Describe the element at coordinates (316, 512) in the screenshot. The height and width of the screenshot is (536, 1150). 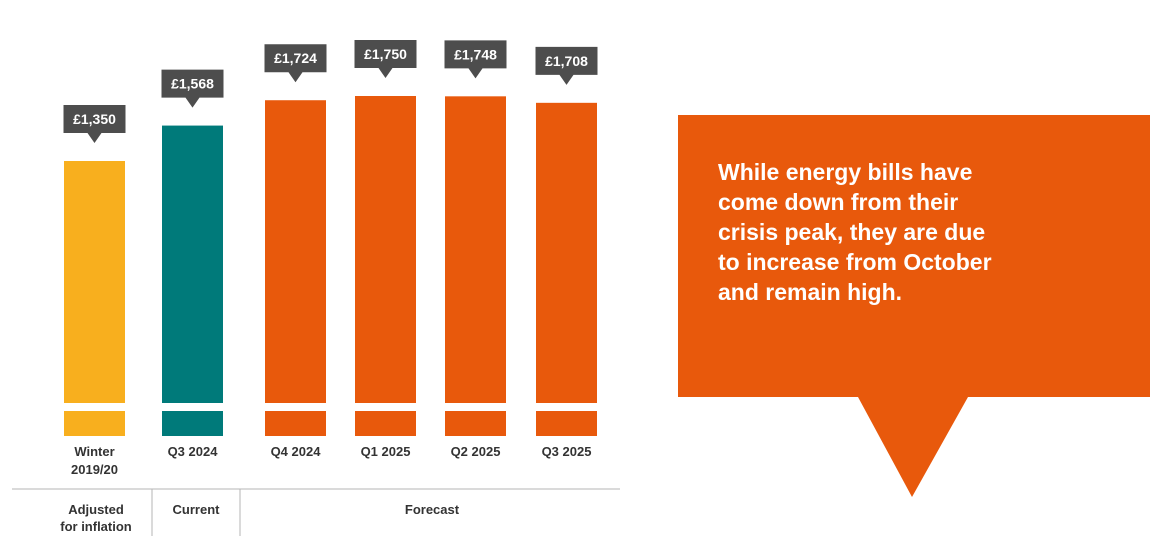
I see `group-labels-layer: Adjusted for inflation Current Forecast` at that location.